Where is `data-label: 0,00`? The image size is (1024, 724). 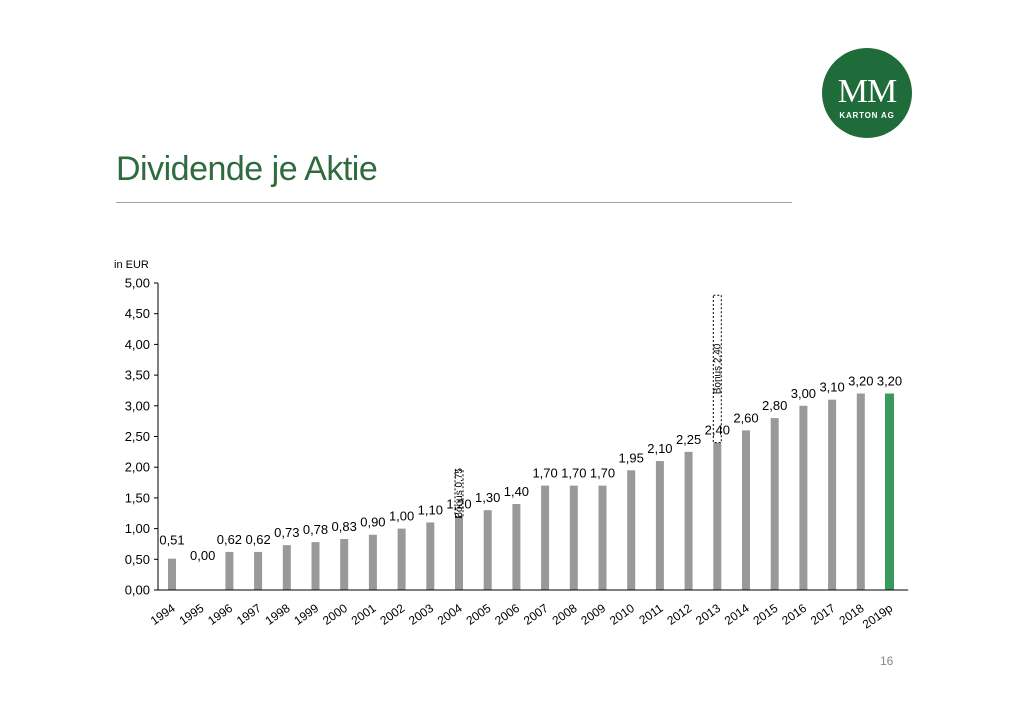 data-label: 0,00 is located at coordinates (202, 555).